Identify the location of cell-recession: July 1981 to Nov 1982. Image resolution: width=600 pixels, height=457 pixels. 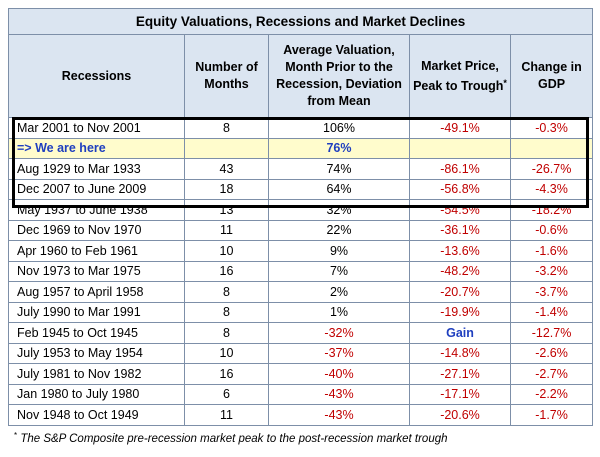
(96, 374).